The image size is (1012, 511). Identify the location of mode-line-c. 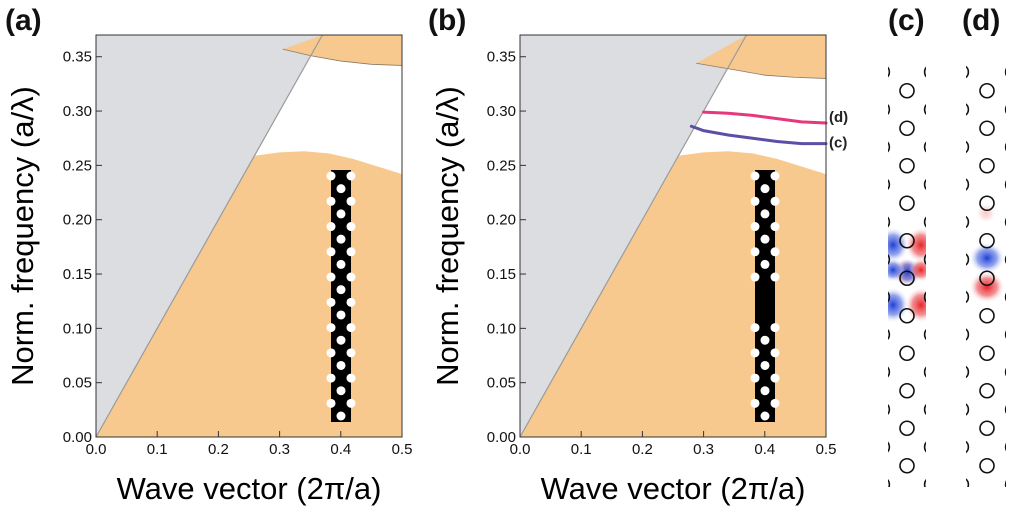
(758, 135).